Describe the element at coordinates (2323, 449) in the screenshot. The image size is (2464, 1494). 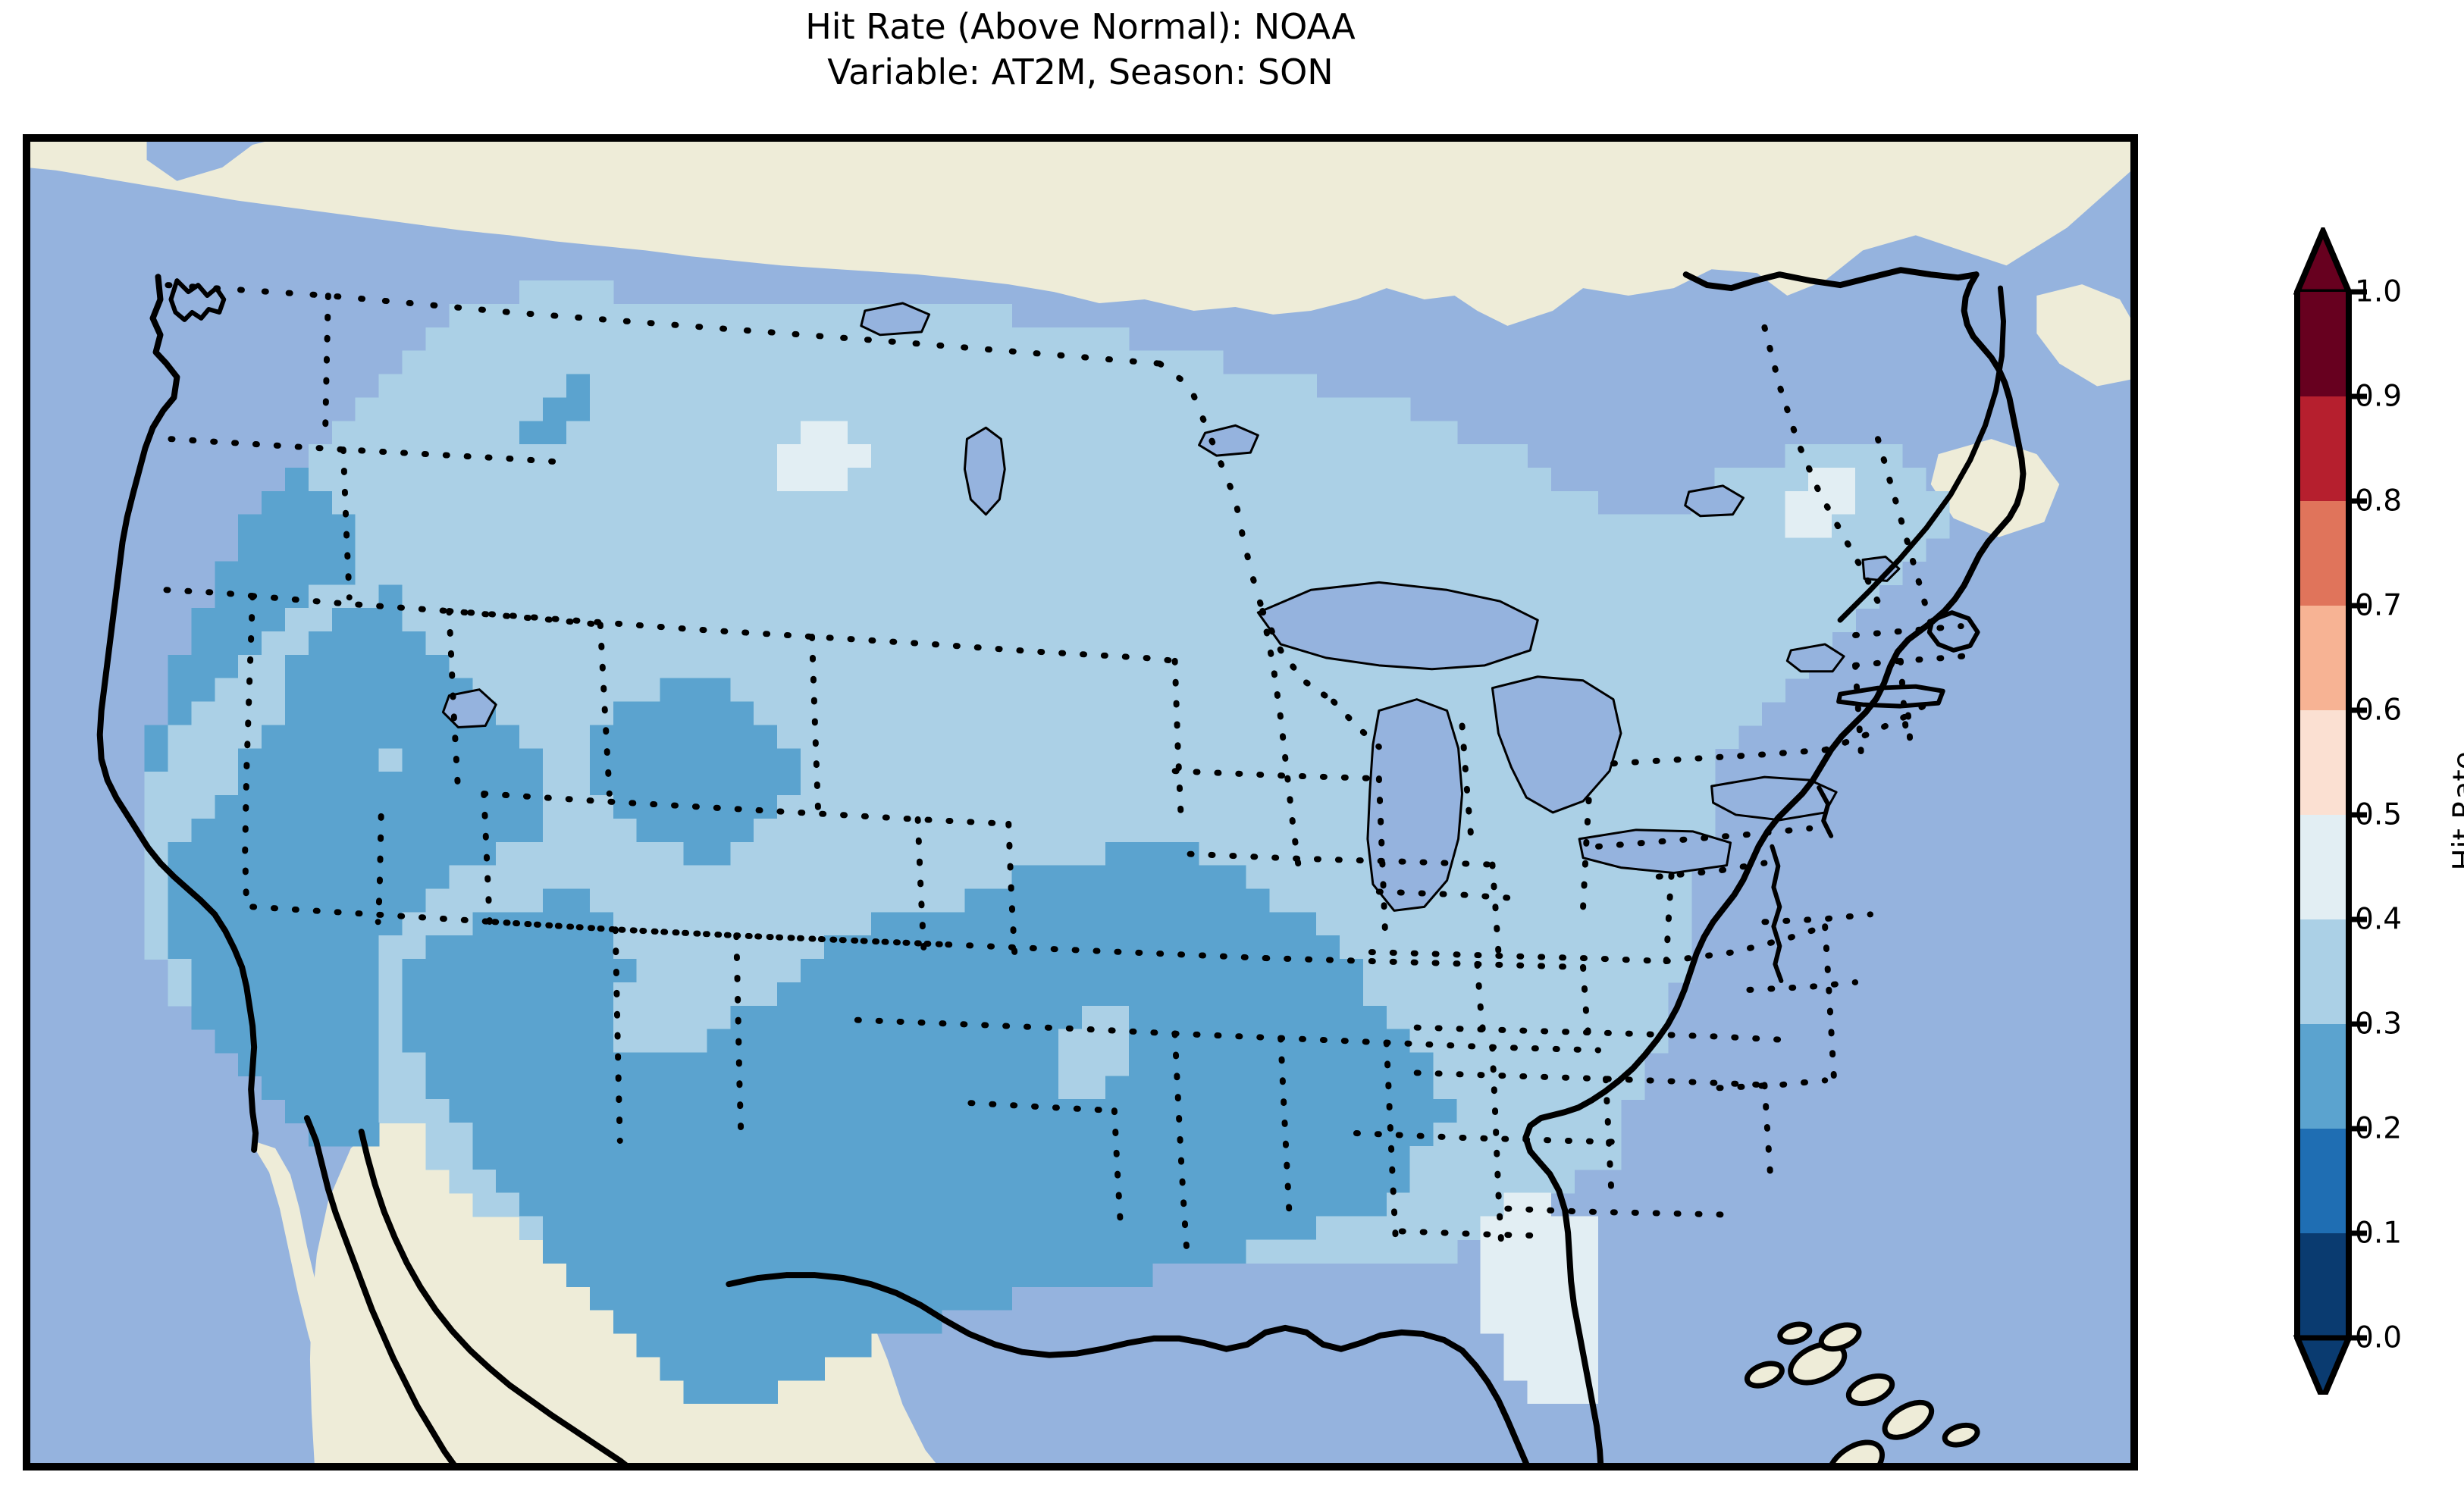
I see `colorbar-band` at that location.